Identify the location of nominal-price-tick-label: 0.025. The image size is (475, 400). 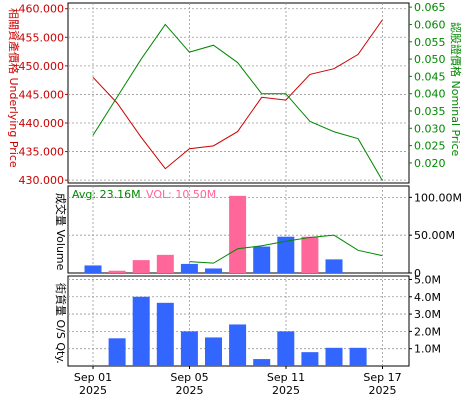
(430, 146).